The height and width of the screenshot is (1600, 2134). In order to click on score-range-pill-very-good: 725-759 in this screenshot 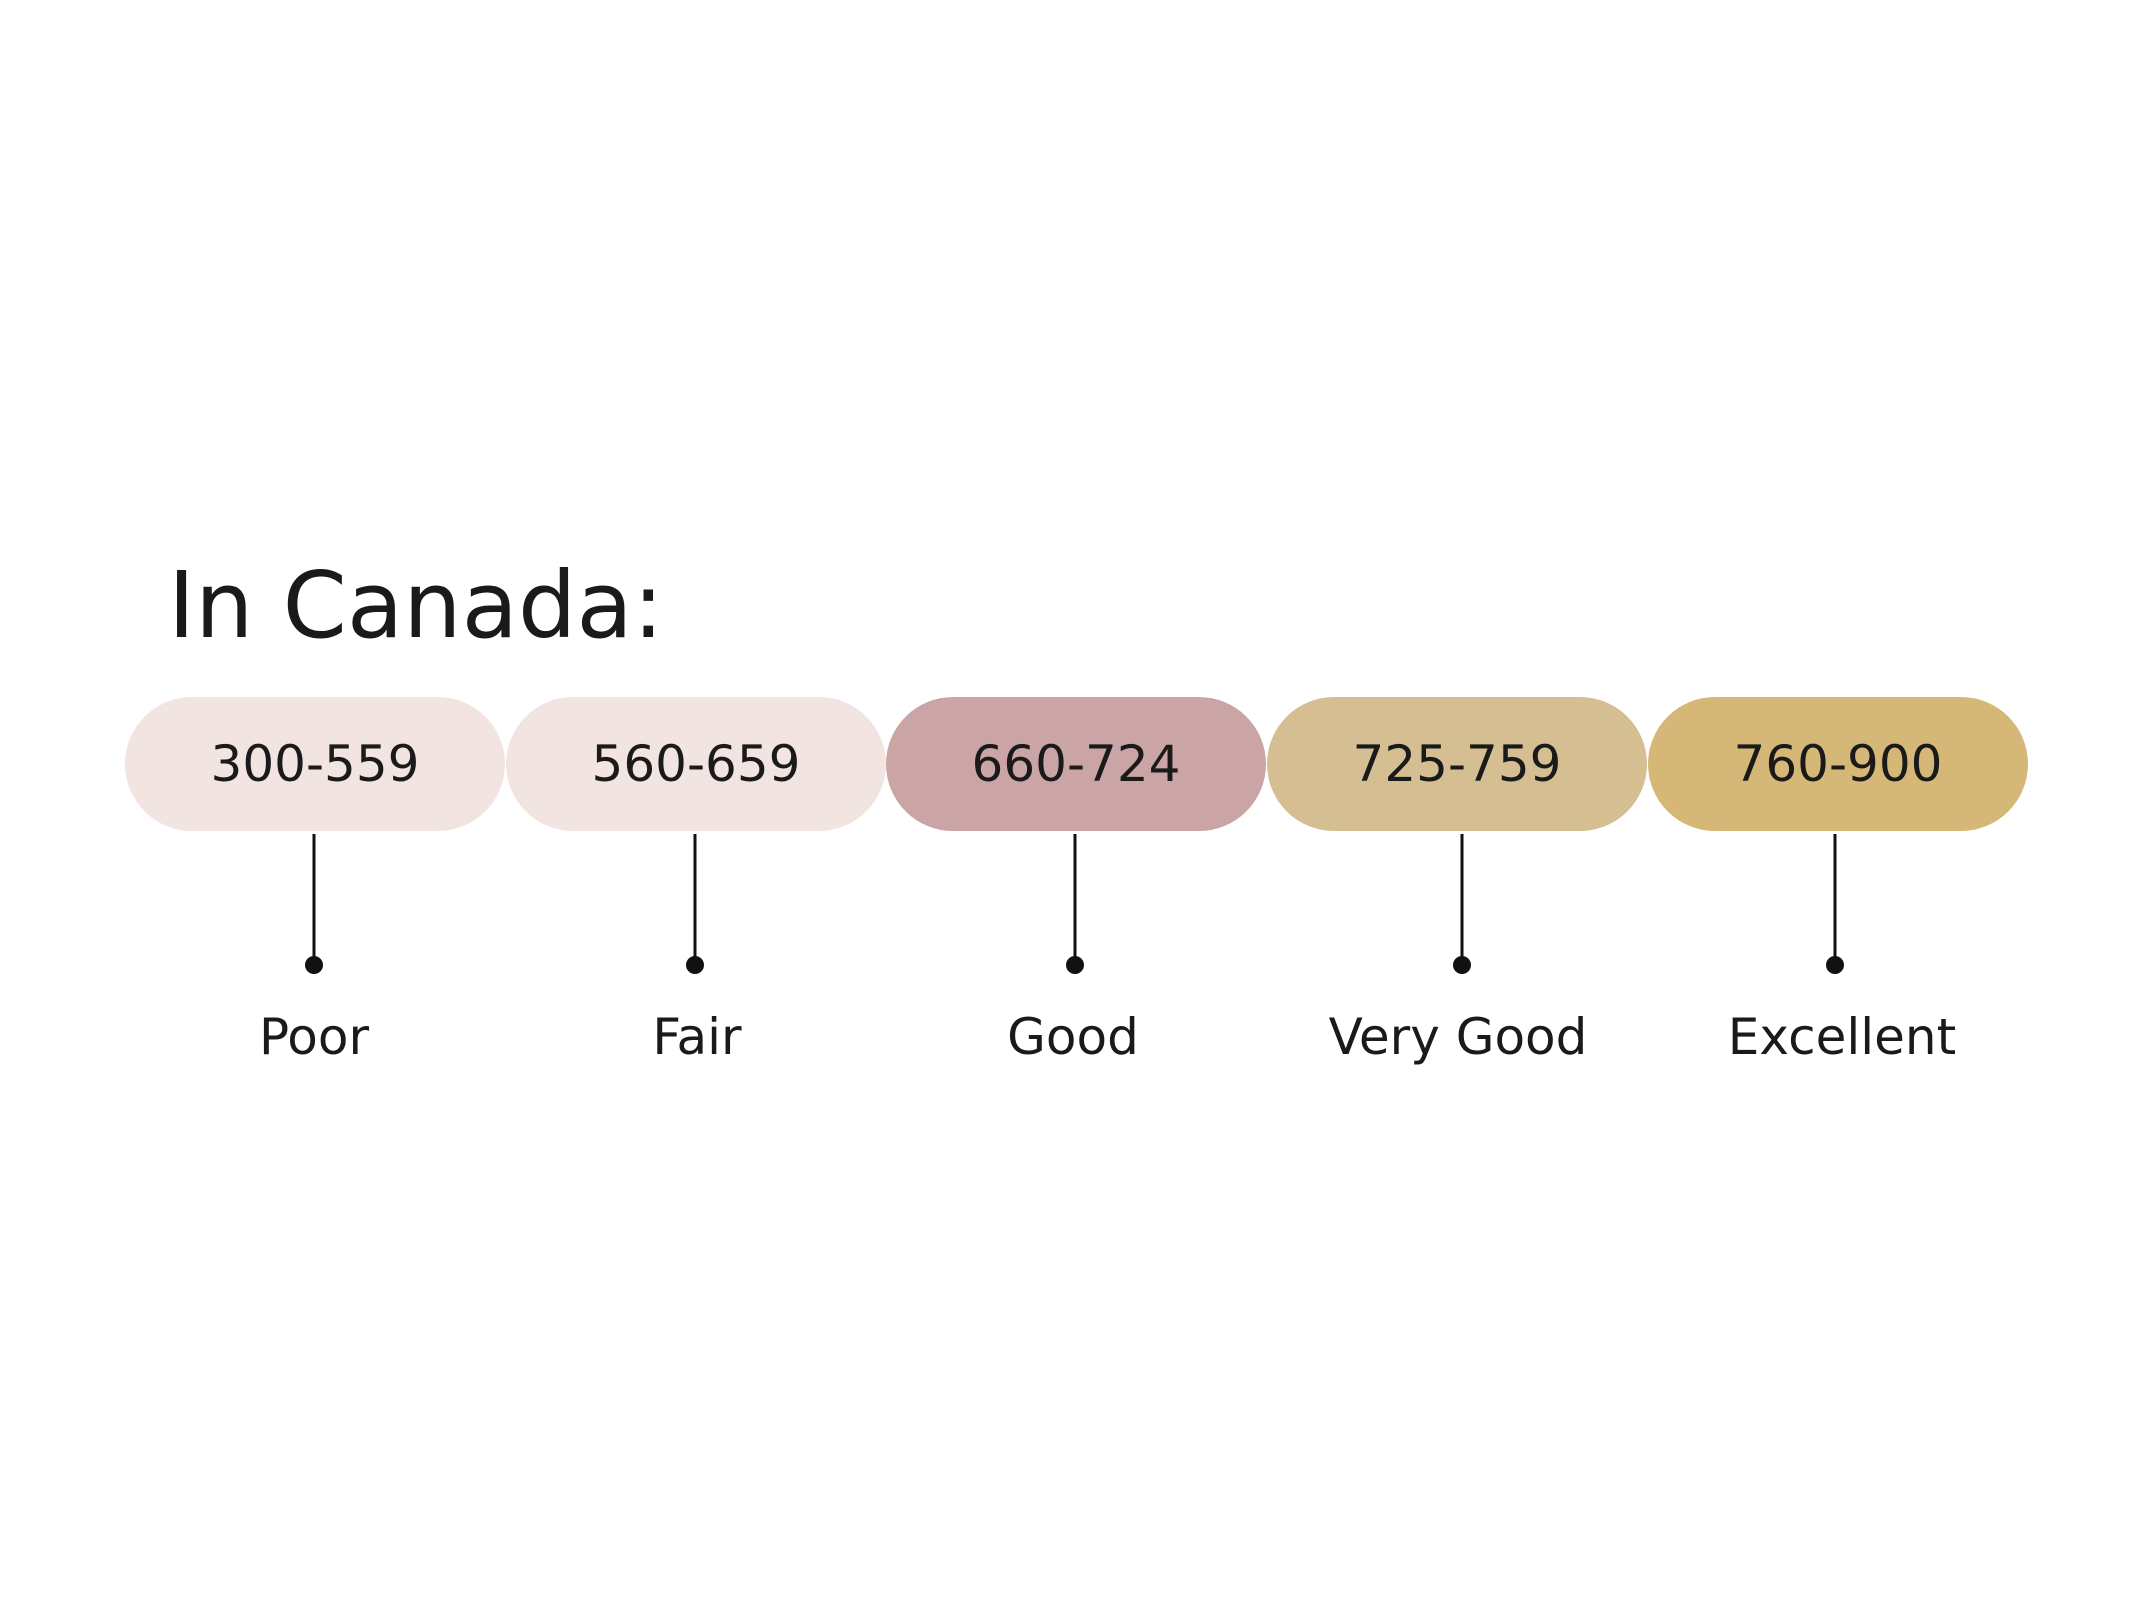, I will do `click(1457, 764)`.